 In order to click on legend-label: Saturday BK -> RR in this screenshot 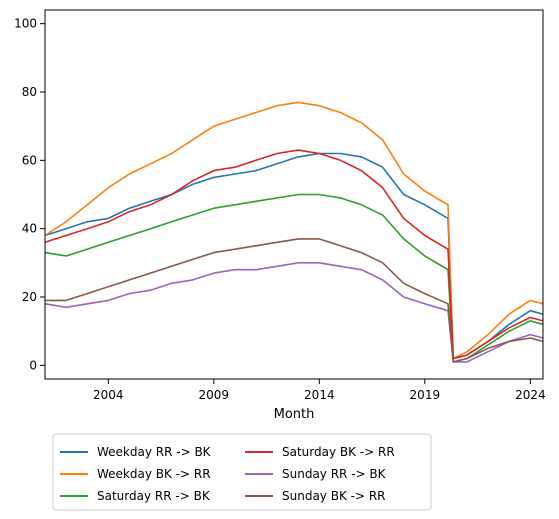, I will do `click(338, 452)`.